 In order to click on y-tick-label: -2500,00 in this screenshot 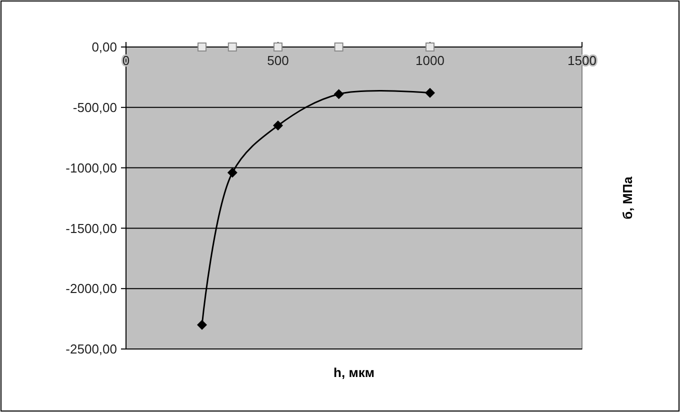, I will do `click(91, 349)`.